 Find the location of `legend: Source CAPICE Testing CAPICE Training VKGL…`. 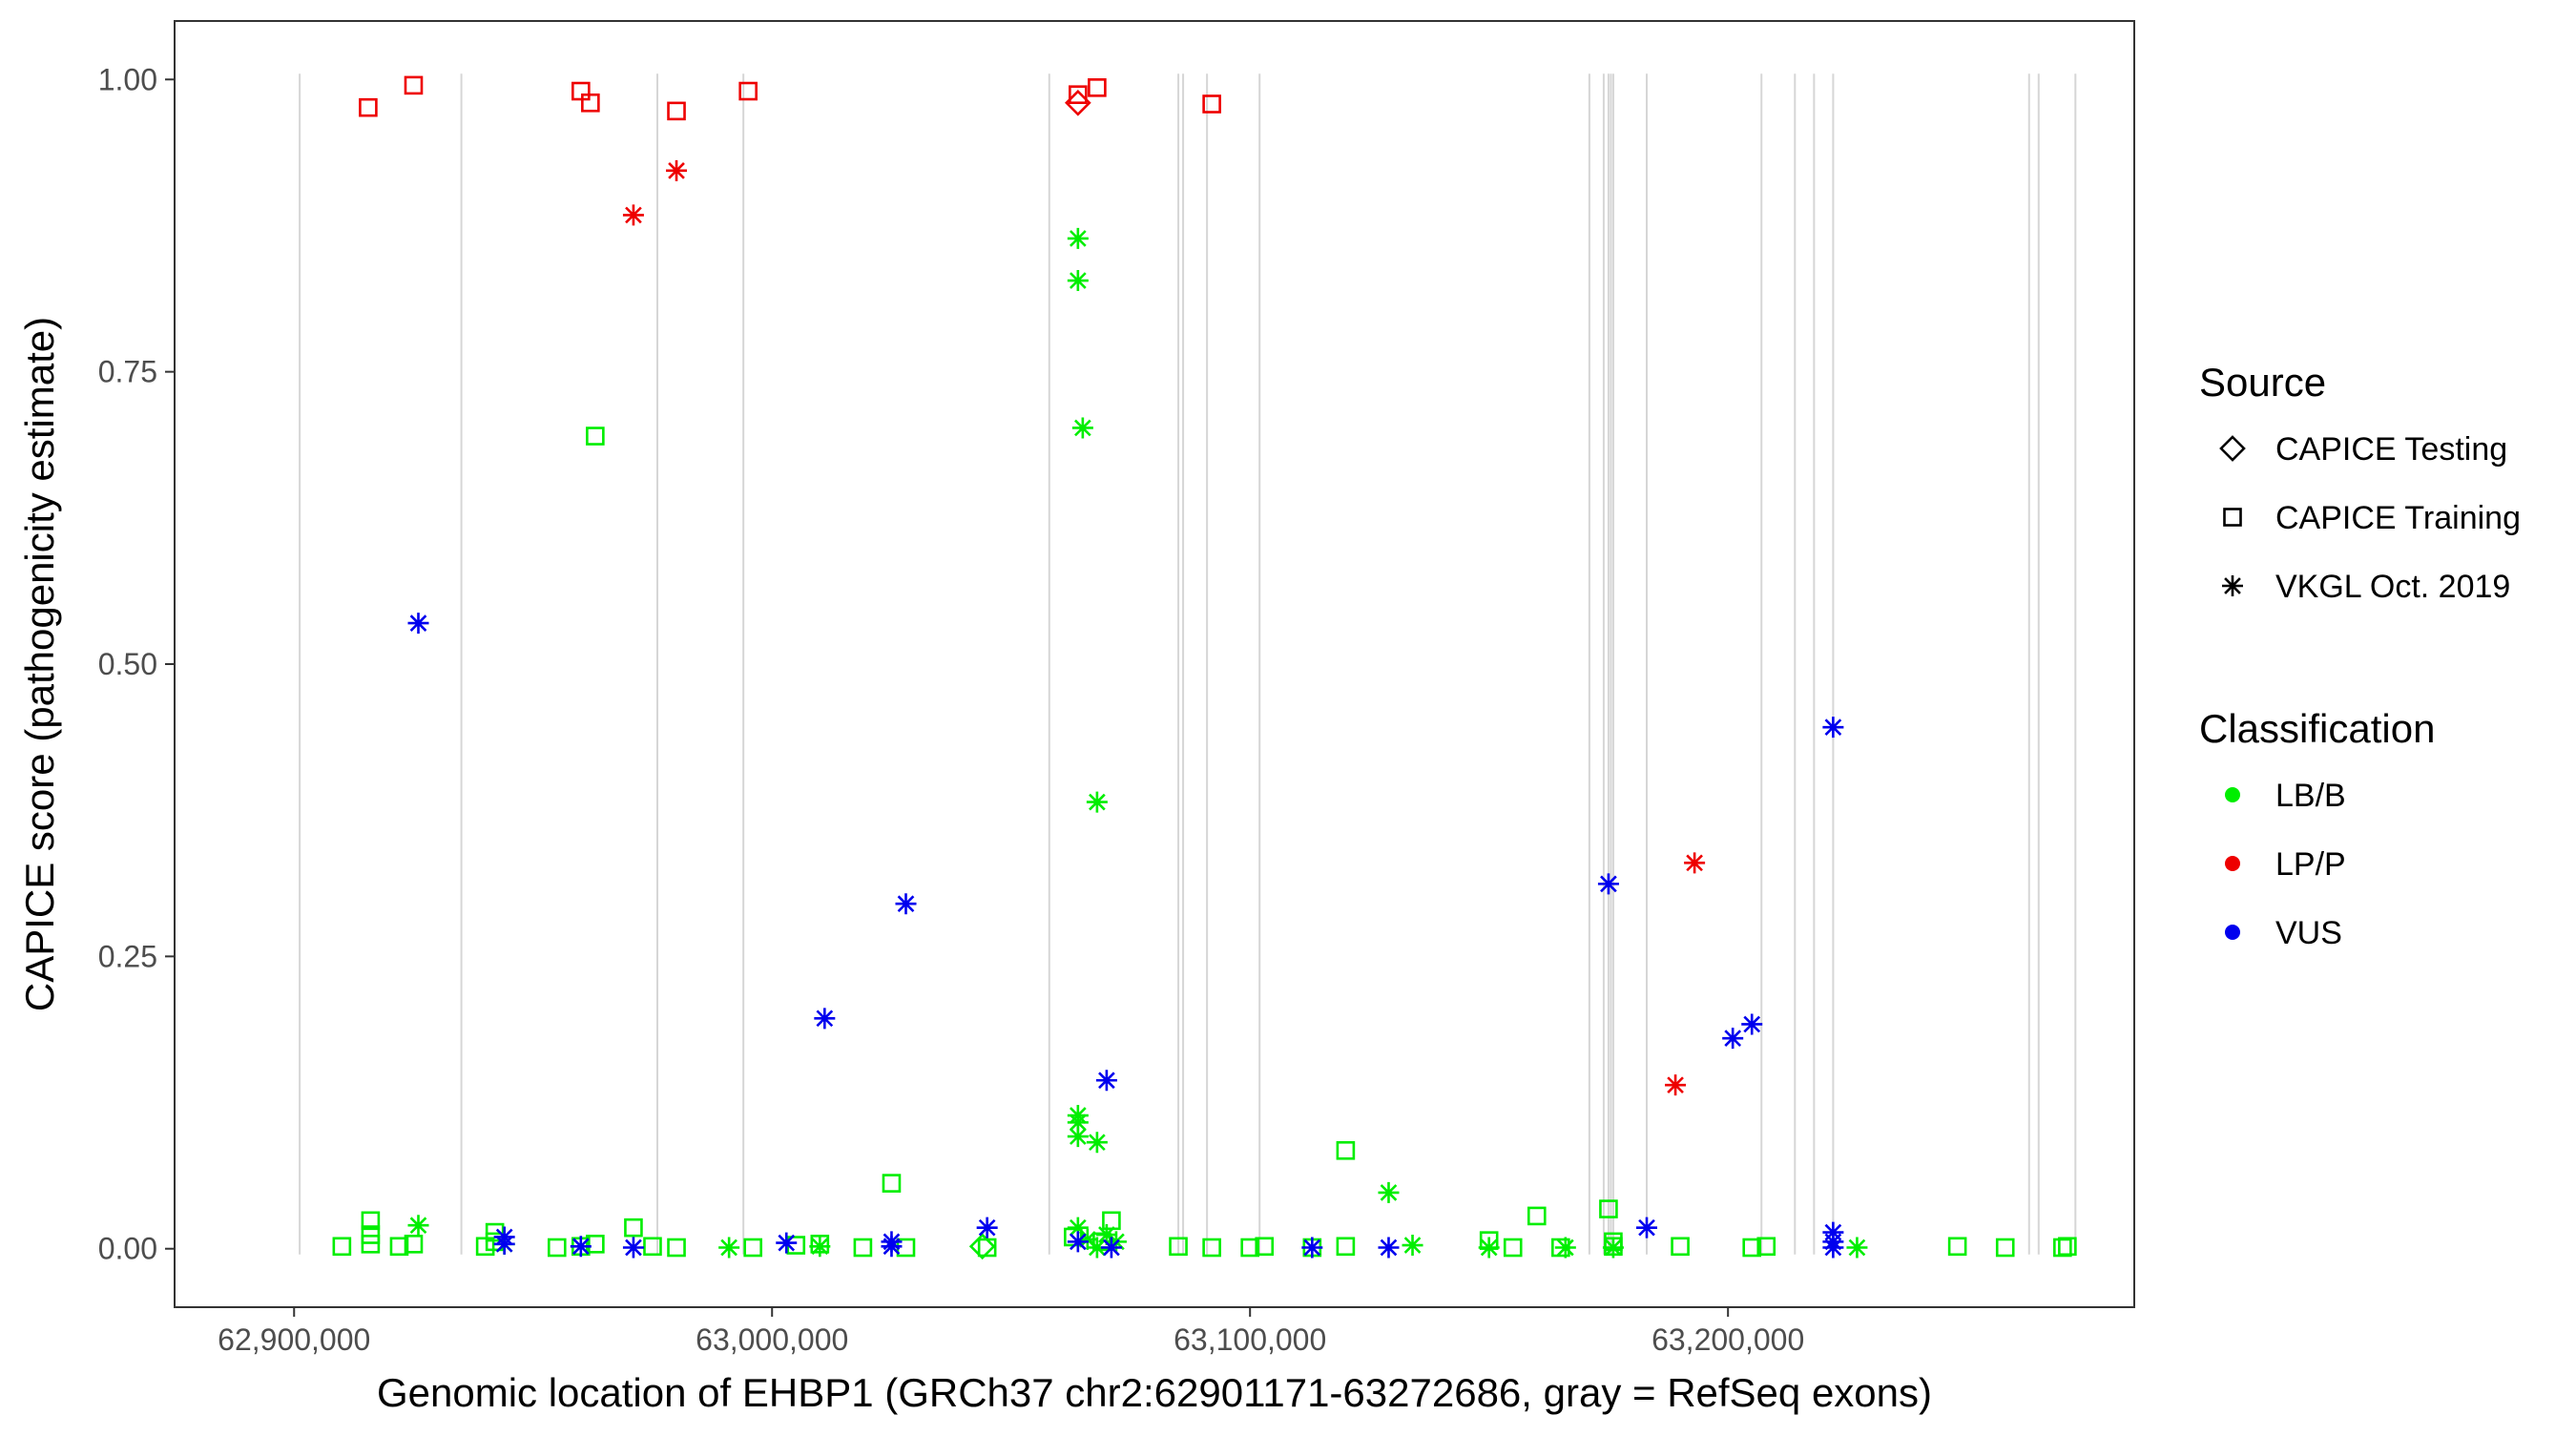

legend: Source CAPICE Testing CAPICE Training VKGL… is located at coordinates (2360, 655).